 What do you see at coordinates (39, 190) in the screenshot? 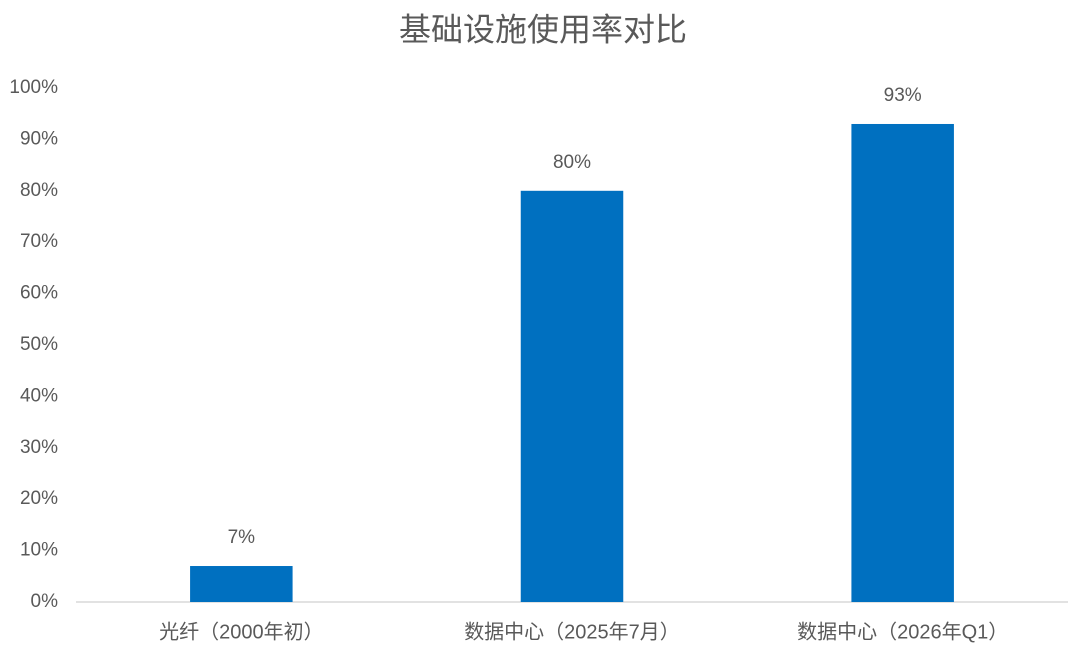
I see `y-tick-label: 80%` at bounding box center [39, 190].